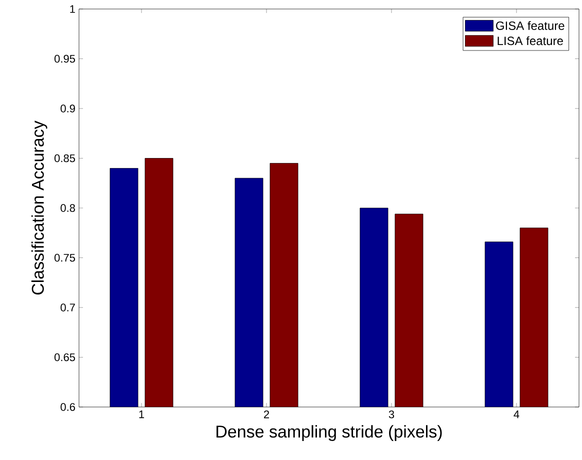 This screenshot has width=582, height=460. What do you see at coordinates (67, 108) in the screenshot?
I see `y-tick-label: 0.9` at bounding box center [67, 108].